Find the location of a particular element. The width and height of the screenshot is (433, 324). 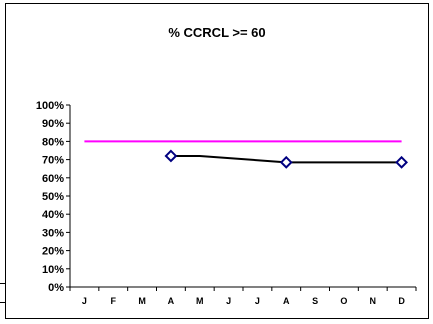

x-tick-label: N is located at coordinates (373, 301).